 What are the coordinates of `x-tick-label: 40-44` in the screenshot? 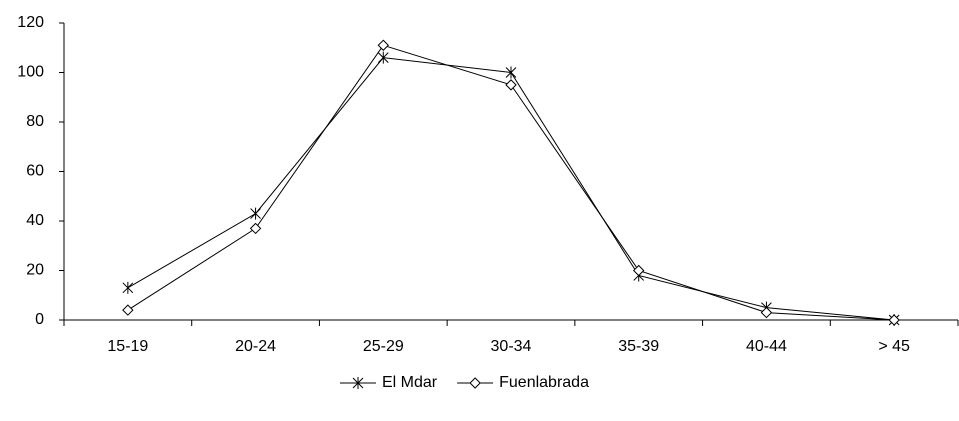 It's located at (766, 346).